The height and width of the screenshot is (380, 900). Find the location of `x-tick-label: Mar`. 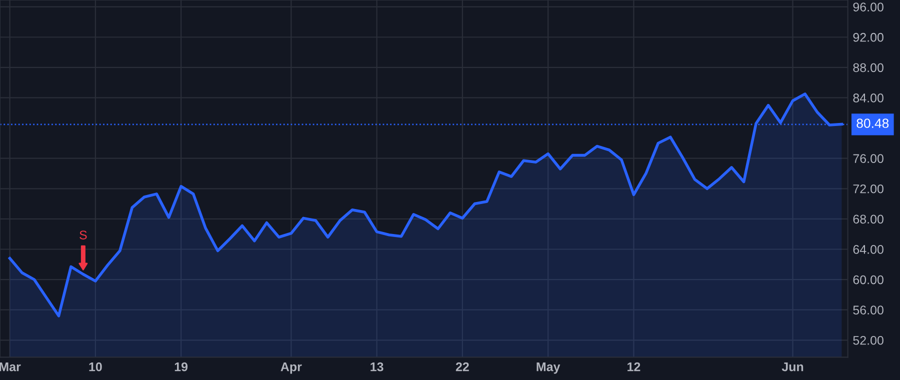

x-tick-label: Mar is located at coordinates (10, 367).